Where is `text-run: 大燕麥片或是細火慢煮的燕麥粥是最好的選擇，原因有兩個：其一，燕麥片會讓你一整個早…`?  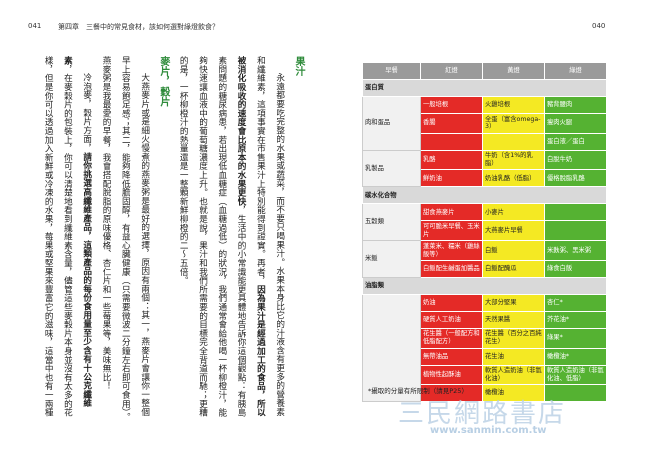 text-run: 大燕麥片或是細火慢煮的燕麥粥是最好的選擇，原因有兩個：其一，燕麥片會讓你一整個早… is located at coordinates (125, 239).